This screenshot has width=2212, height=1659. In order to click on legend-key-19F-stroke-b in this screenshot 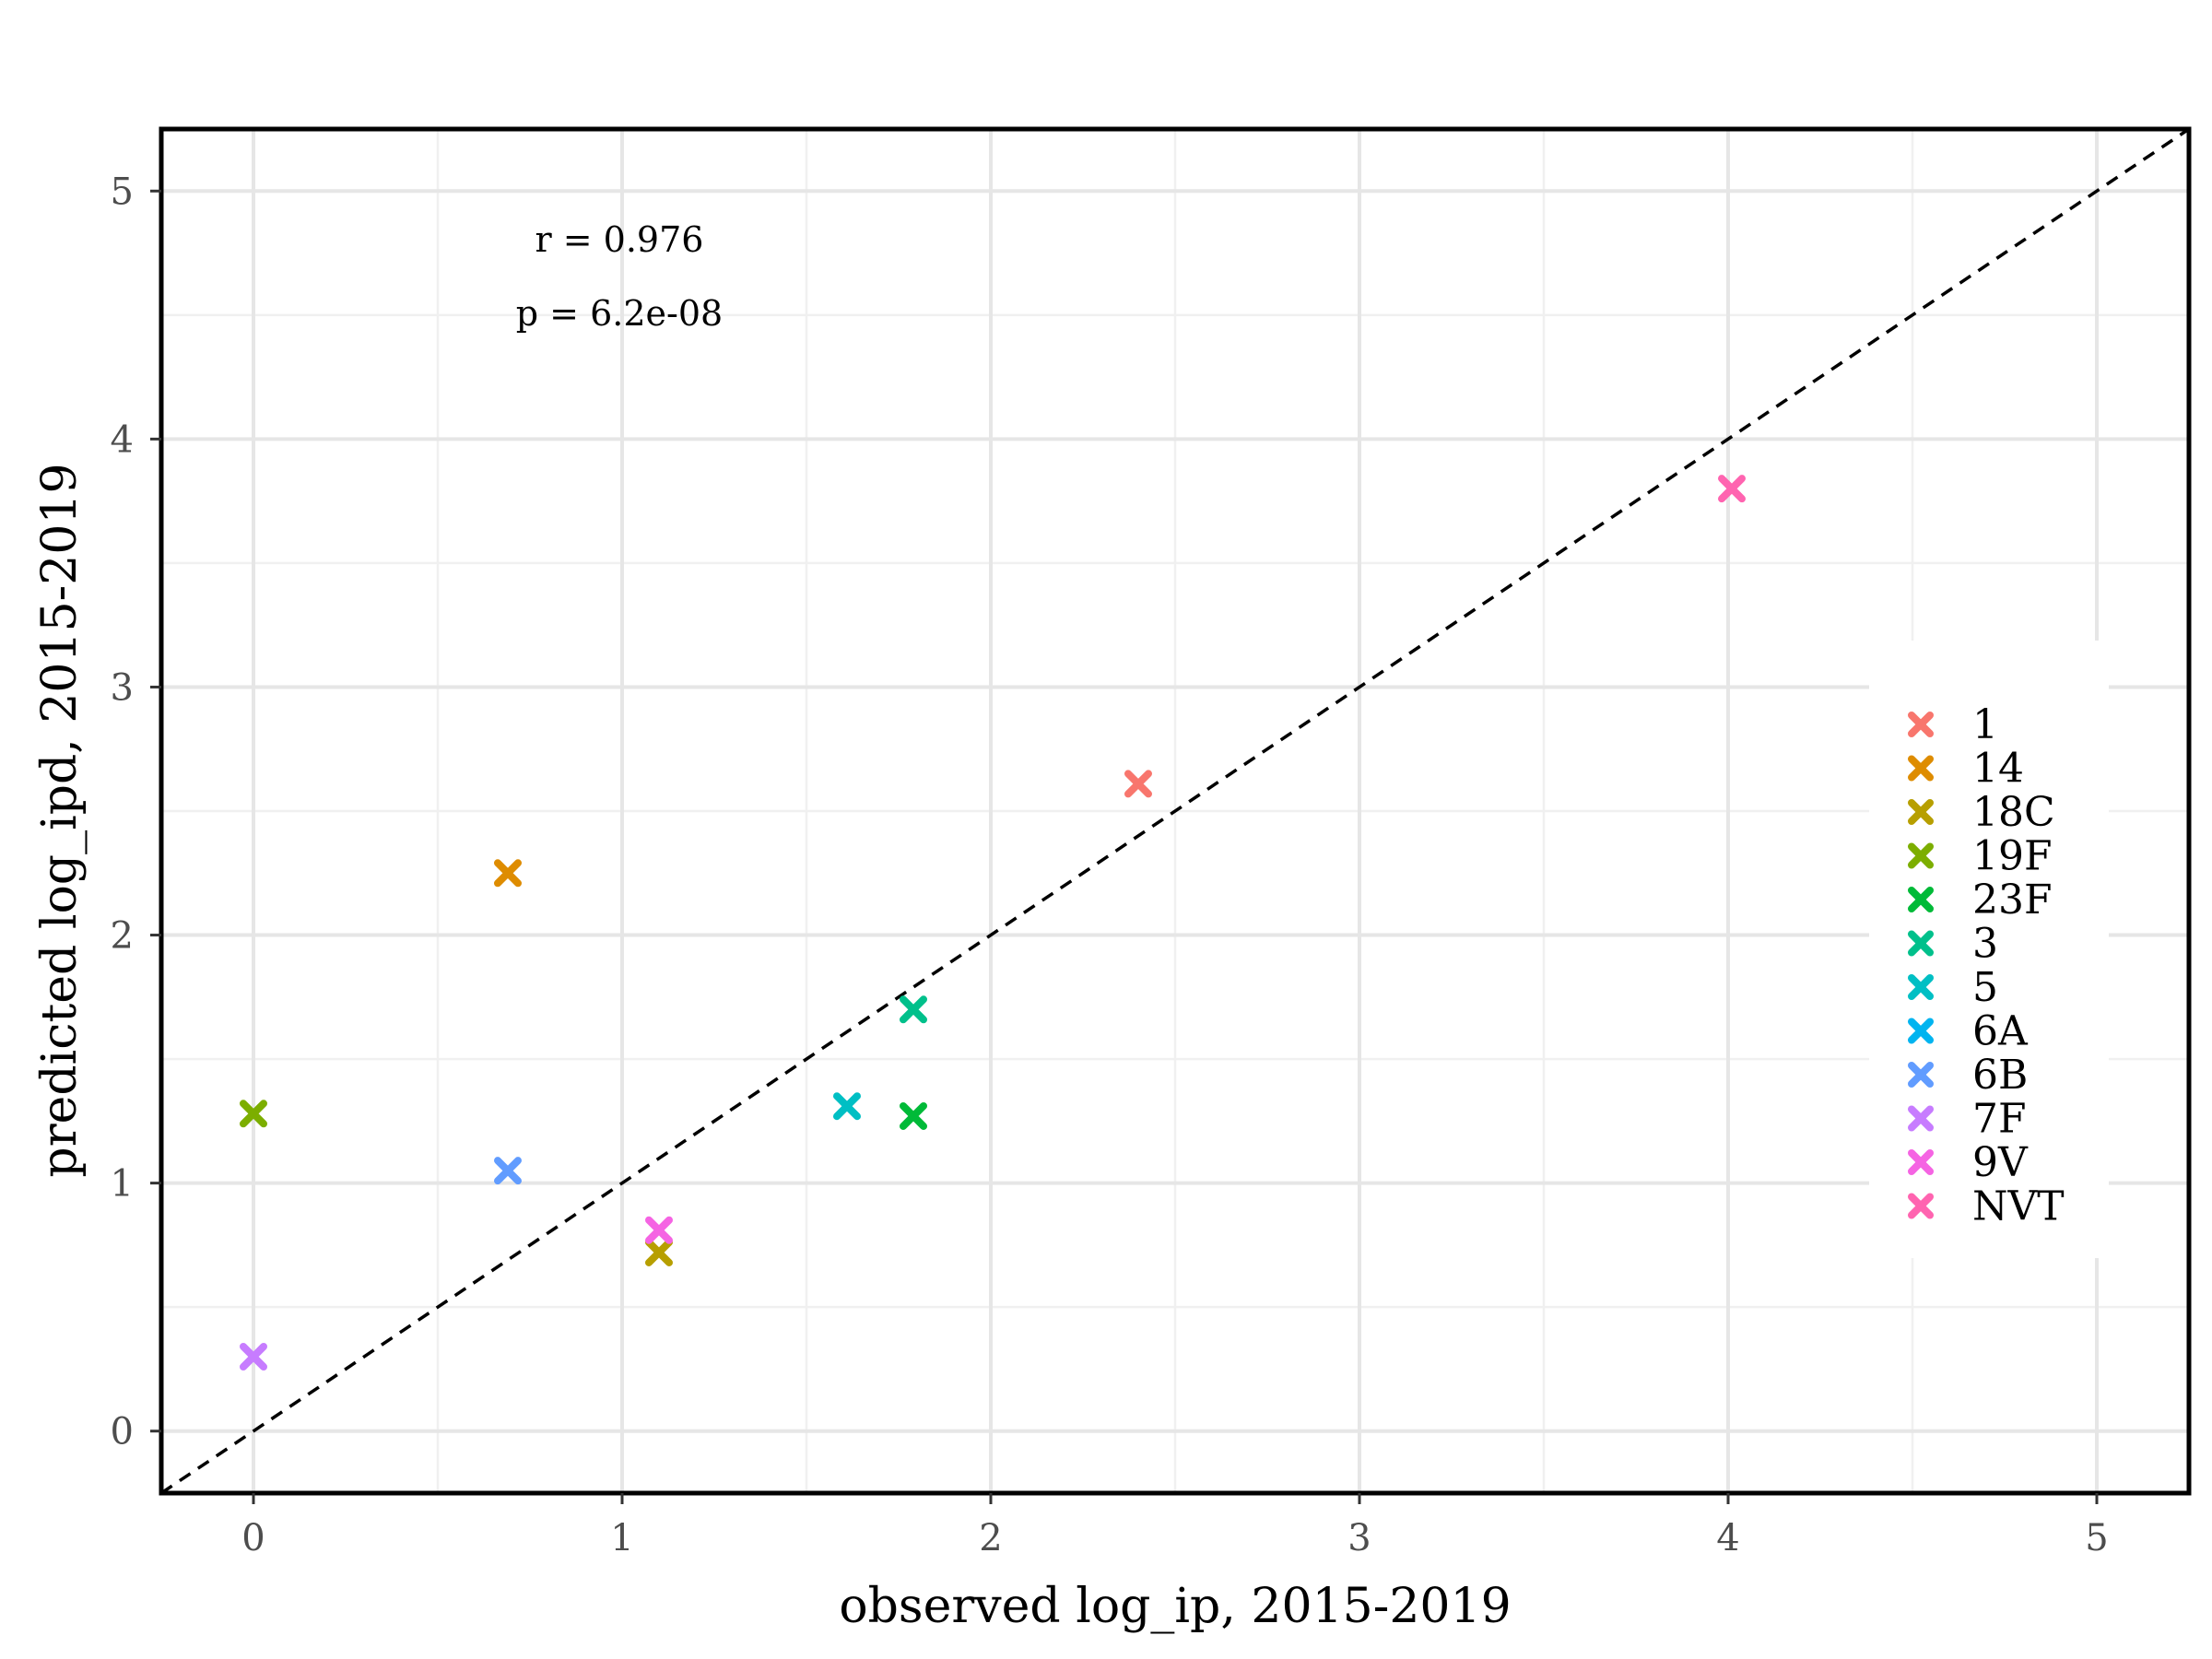, I will do `click(1921, 855)`.